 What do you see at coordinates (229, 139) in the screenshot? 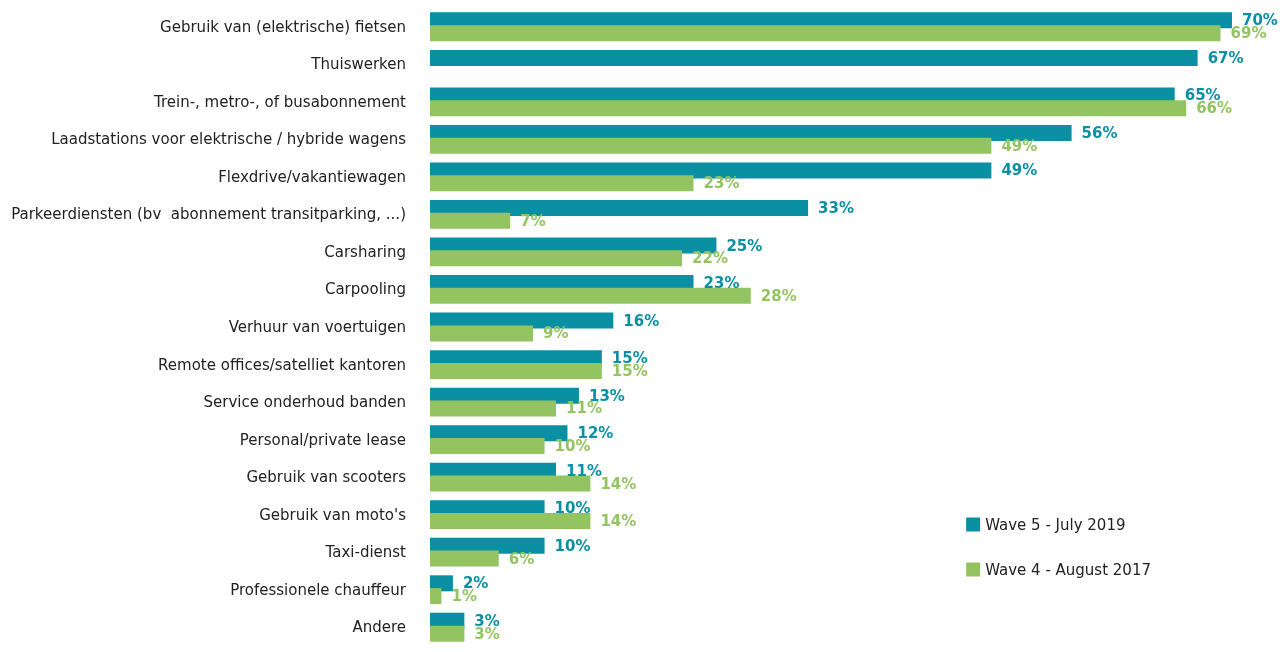
I see `y-tick-label: Laadstations voor elektrische / hybride wagens` at bounding box center [229, 139].